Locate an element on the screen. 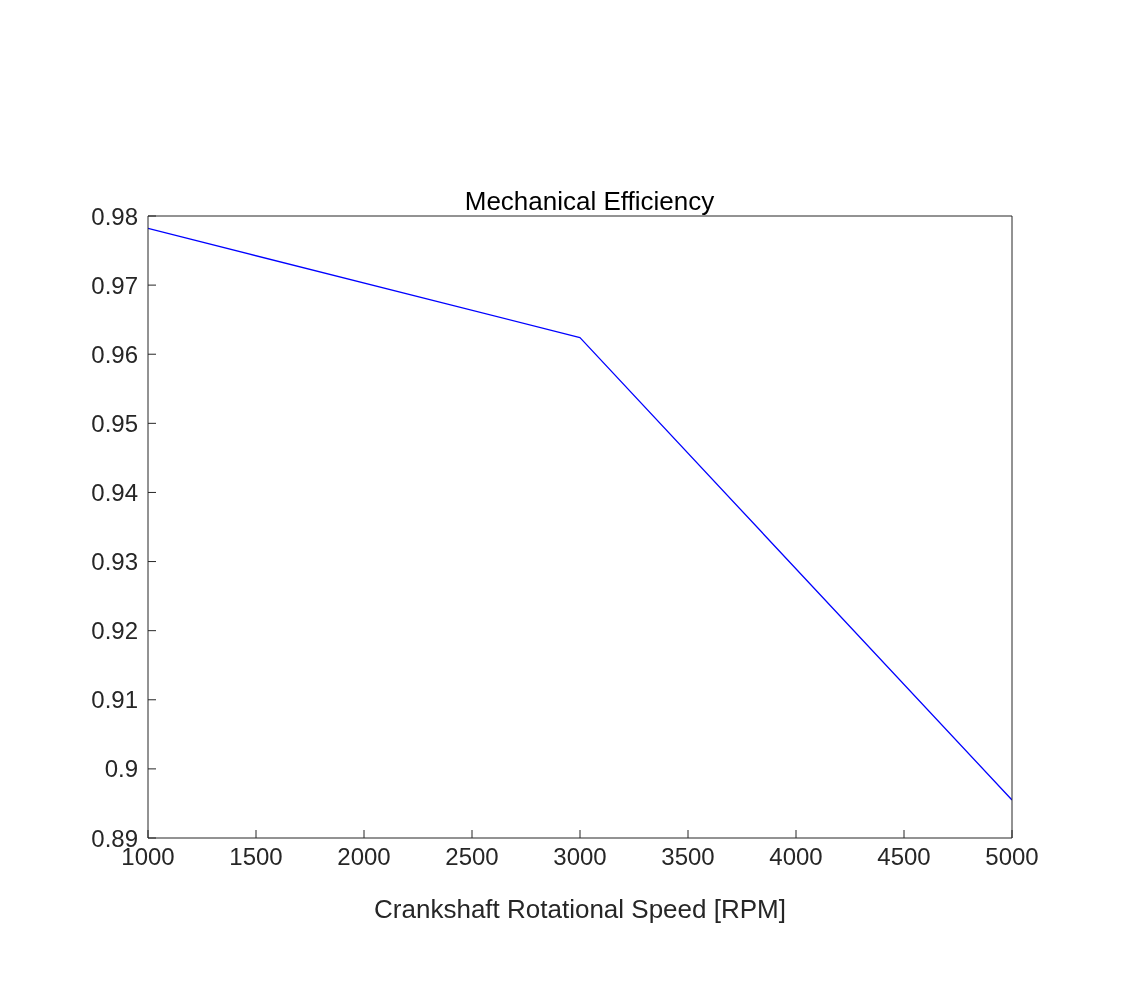 The width and height of the screenshot is (1124, 995). x-tick-label: 3000 is located at coordinates (580, 857).